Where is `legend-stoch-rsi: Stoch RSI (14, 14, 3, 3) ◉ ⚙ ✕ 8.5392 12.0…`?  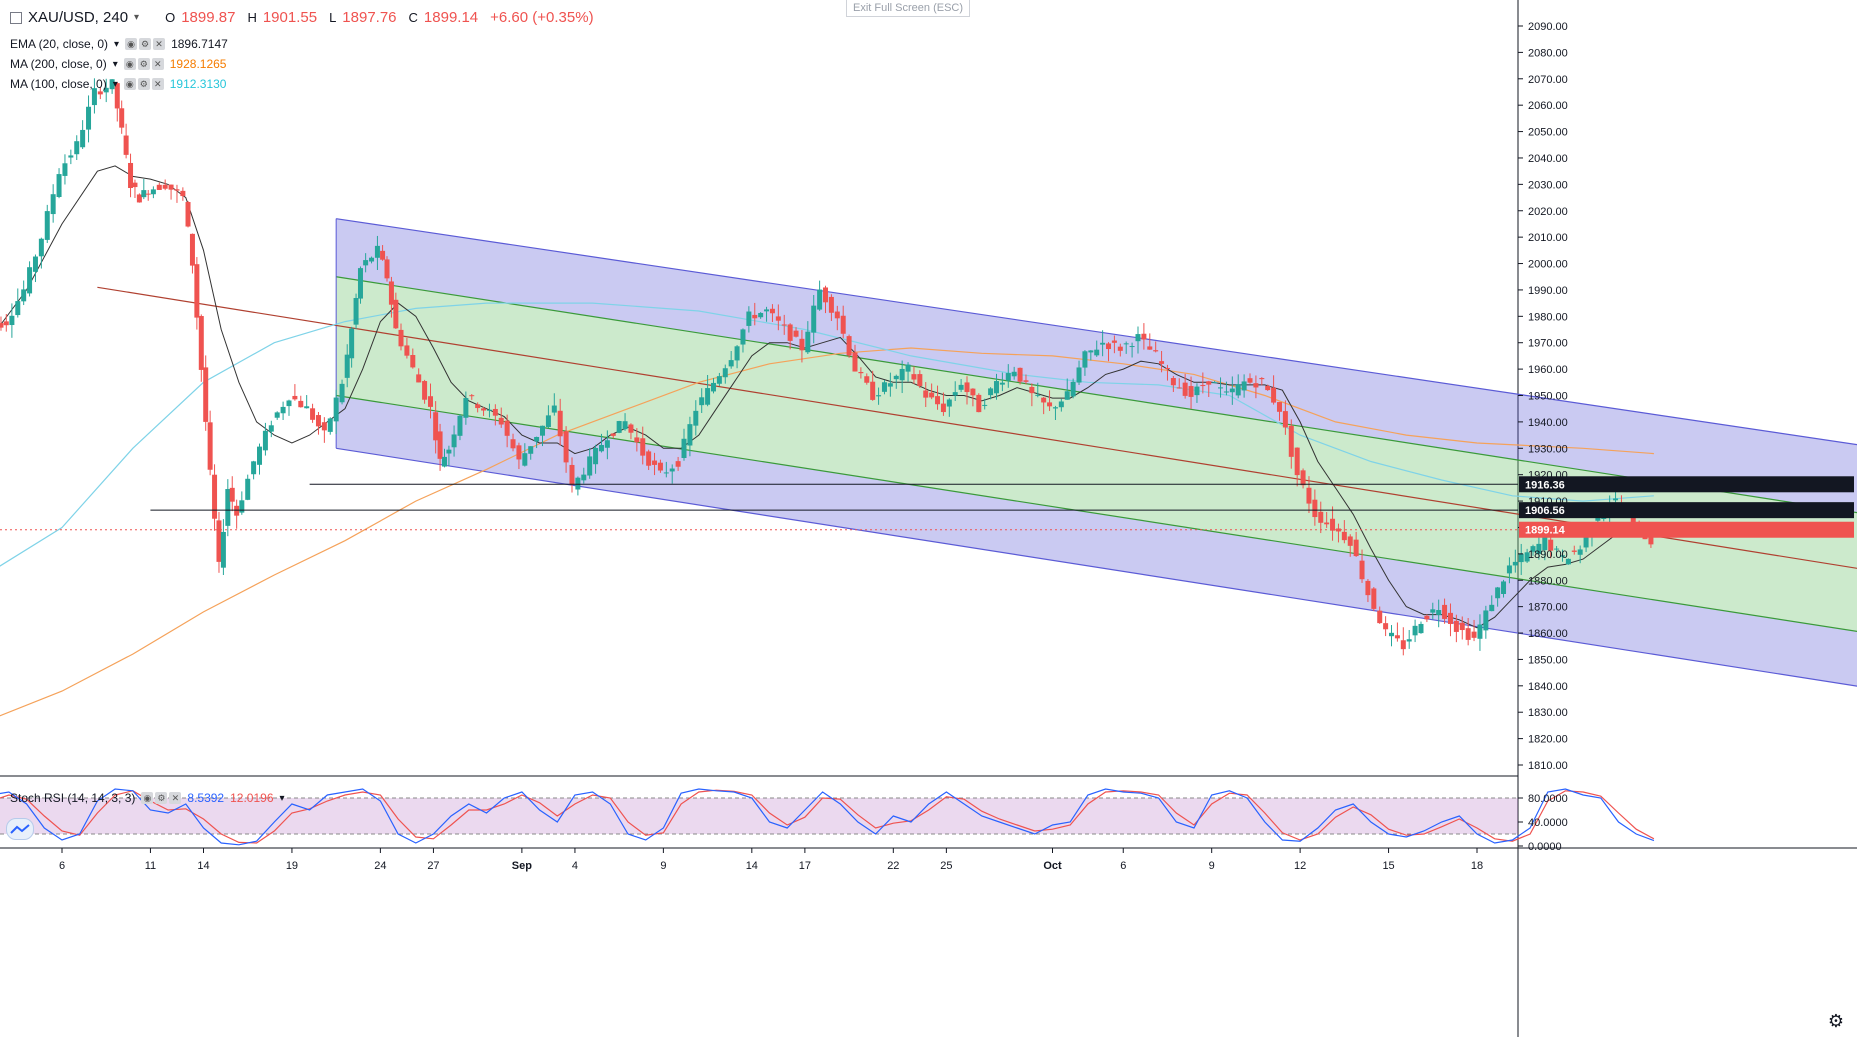 legend-stoch-rsi: Stoch RSI (14, 14, 3, 3) ◉ ⚙ ✕ 8.5392 12.0… is located at coordinates (147, 798).